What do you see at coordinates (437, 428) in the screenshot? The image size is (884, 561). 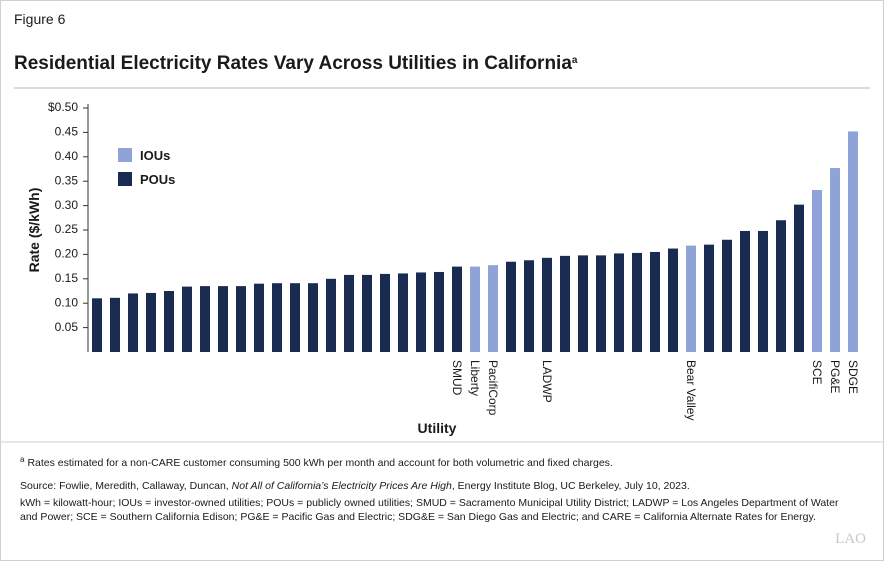 I see `x-axis-title: Utility` at bounding box center [437, 428].